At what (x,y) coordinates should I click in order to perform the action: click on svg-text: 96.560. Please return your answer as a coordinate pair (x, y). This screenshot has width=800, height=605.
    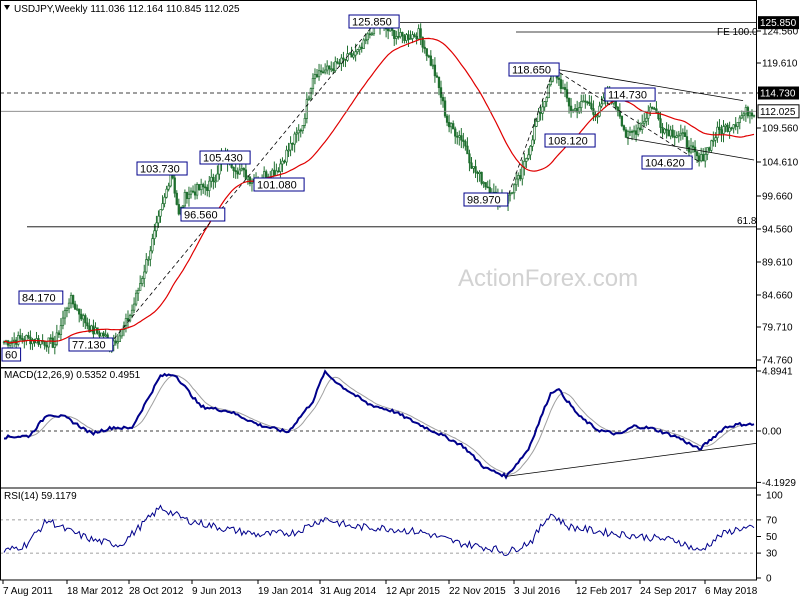
    Looking at the image, I should click on (201, 216).